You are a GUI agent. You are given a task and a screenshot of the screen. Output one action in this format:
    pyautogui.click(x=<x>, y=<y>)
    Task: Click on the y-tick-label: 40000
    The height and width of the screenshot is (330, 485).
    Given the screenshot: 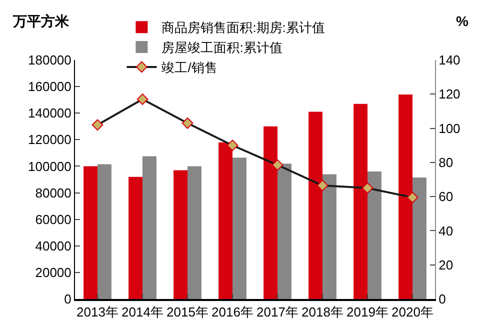 What is the action you would take?
    pyautogui.click(x=53, y=246)
    